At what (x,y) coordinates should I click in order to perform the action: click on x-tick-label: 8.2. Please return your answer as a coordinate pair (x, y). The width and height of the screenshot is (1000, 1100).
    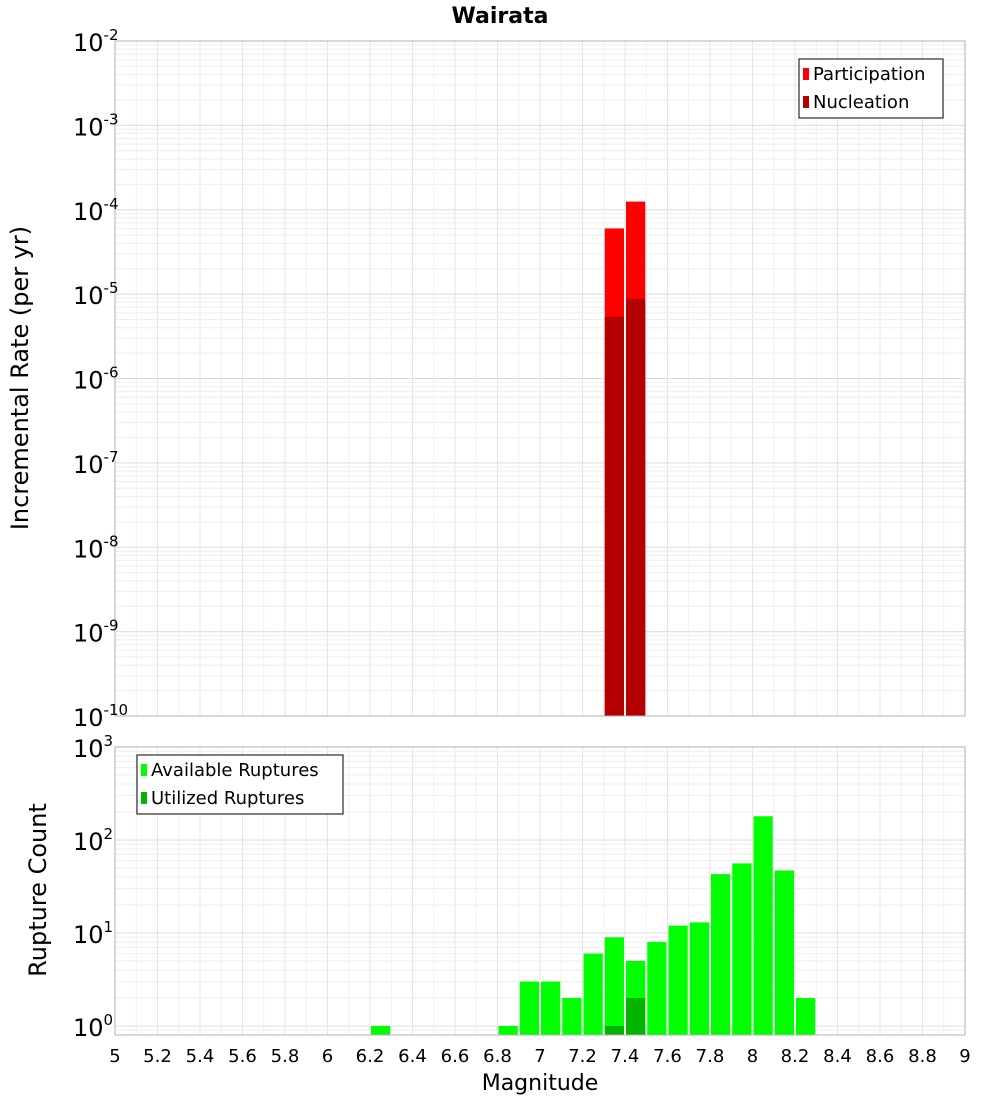
    Looking at the image, I should click on (795, 1056).